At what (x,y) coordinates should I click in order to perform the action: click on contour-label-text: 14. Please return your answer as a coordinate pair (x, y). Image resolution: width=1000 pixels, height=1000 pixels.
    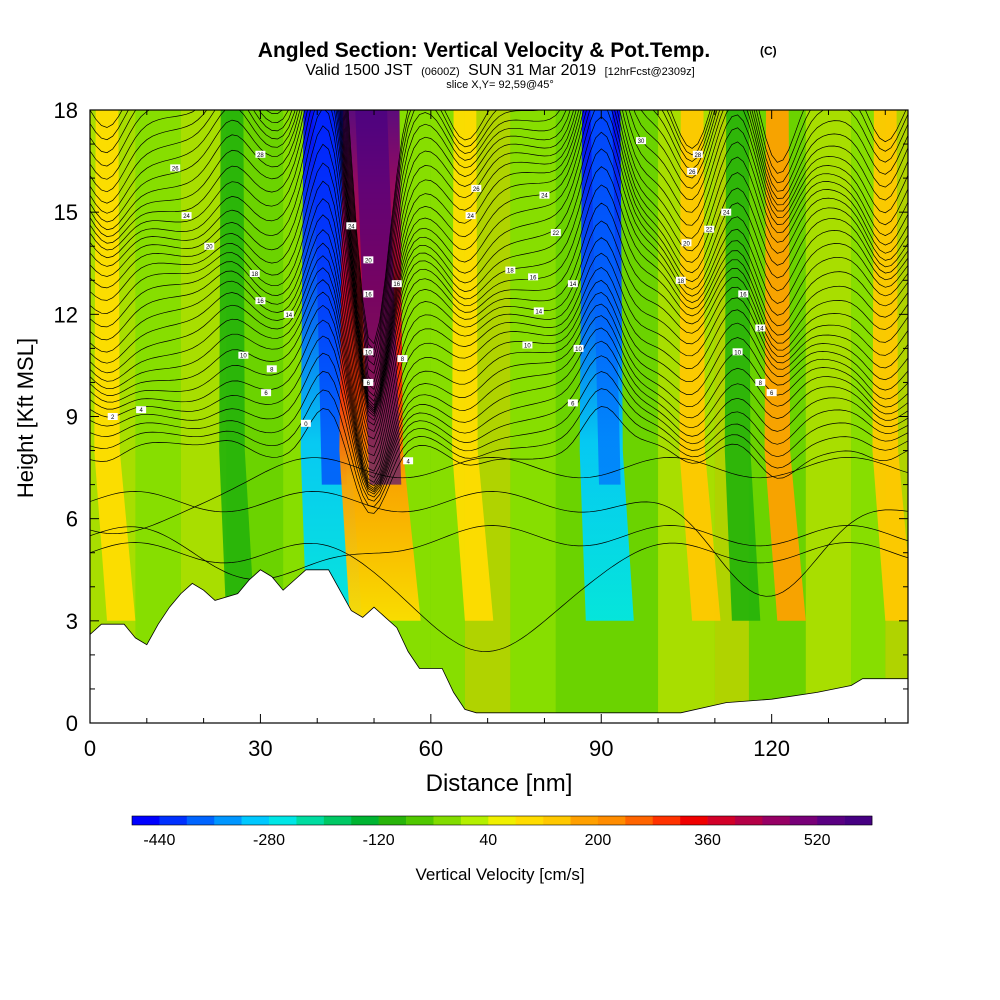
    Looking at the image, I should click on (538, 312).